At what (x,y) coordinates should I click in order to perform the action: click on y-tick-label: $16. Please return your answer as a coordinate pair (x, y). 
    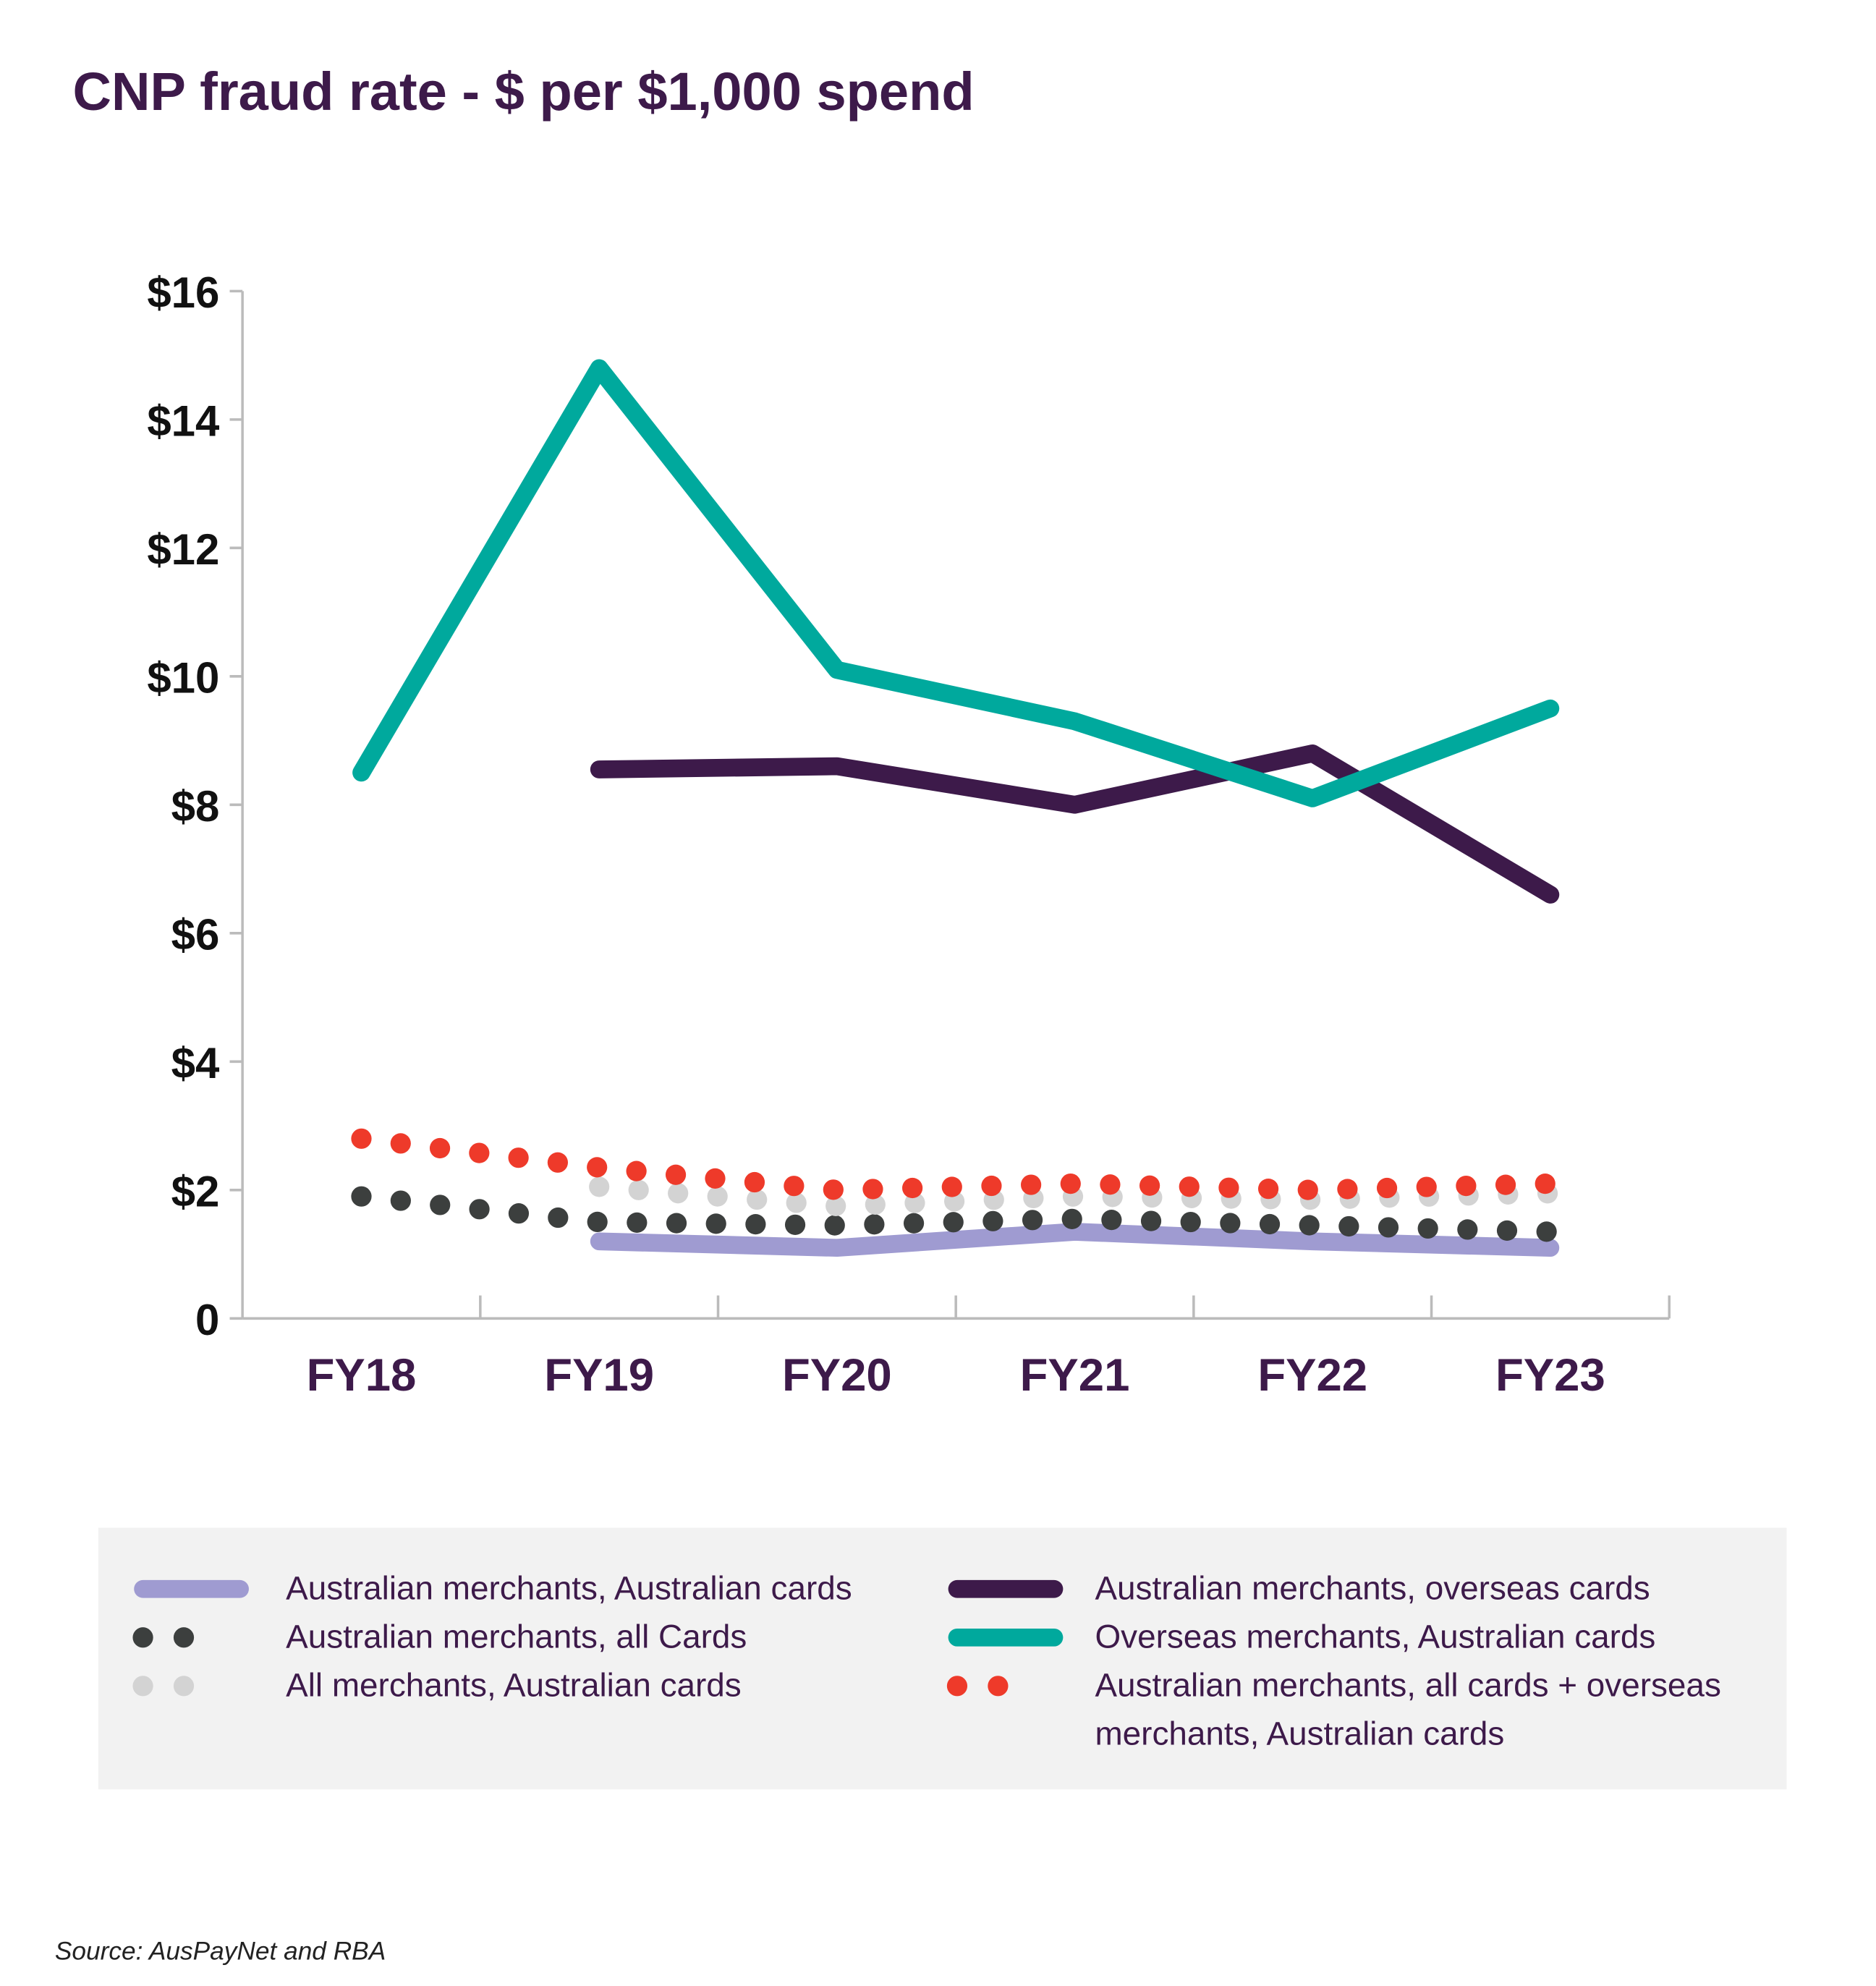
    Looking at the image, I should click on (183, 292).